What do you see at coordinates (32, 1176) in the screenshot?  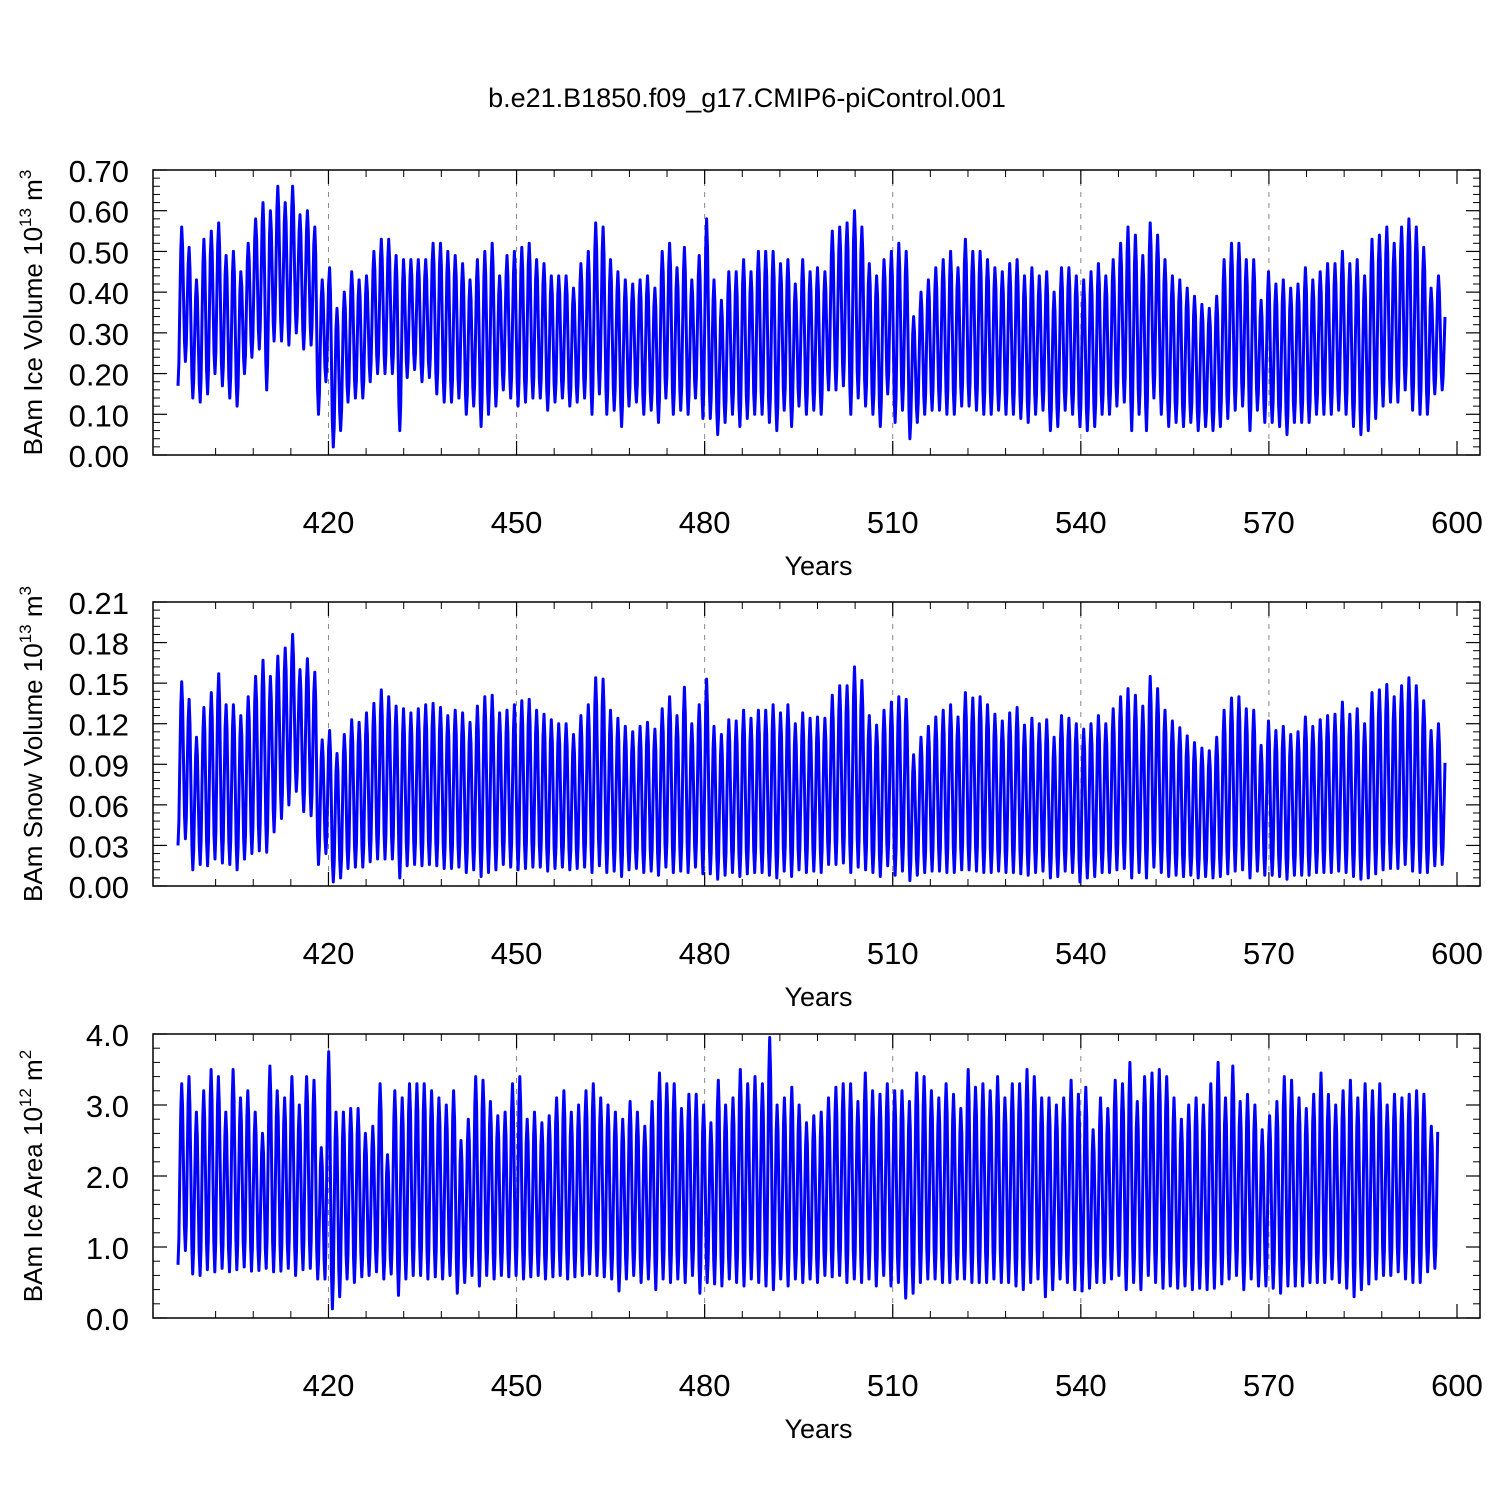 I see `y-axis-label: BAm Ice Area 1012 m2` at bounding box center [32, 1176].